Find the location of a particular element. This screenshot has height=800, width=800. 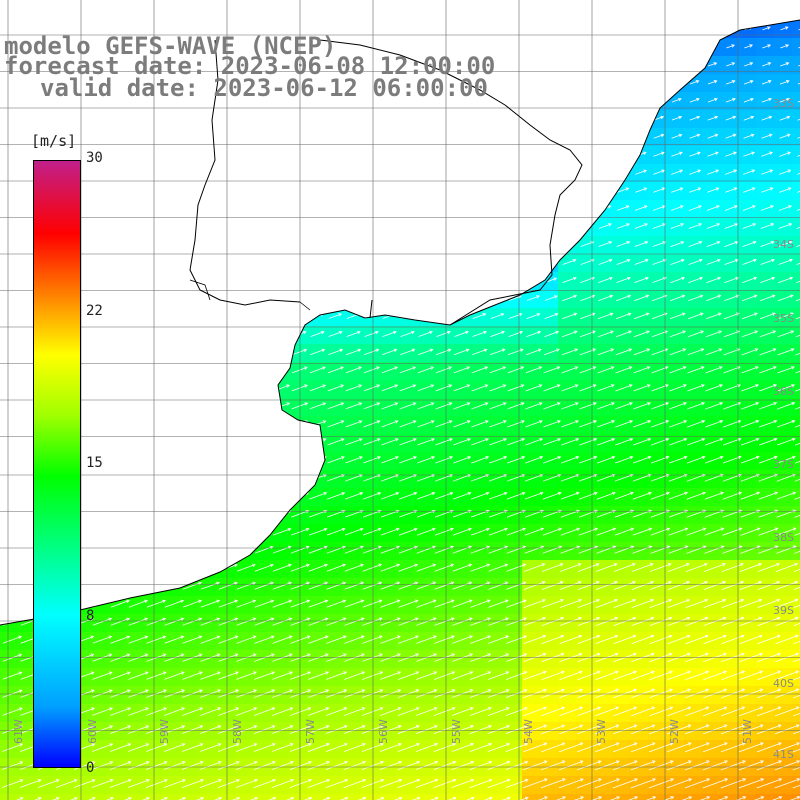

lat-label: 41S is located at coordinates (783, 754).